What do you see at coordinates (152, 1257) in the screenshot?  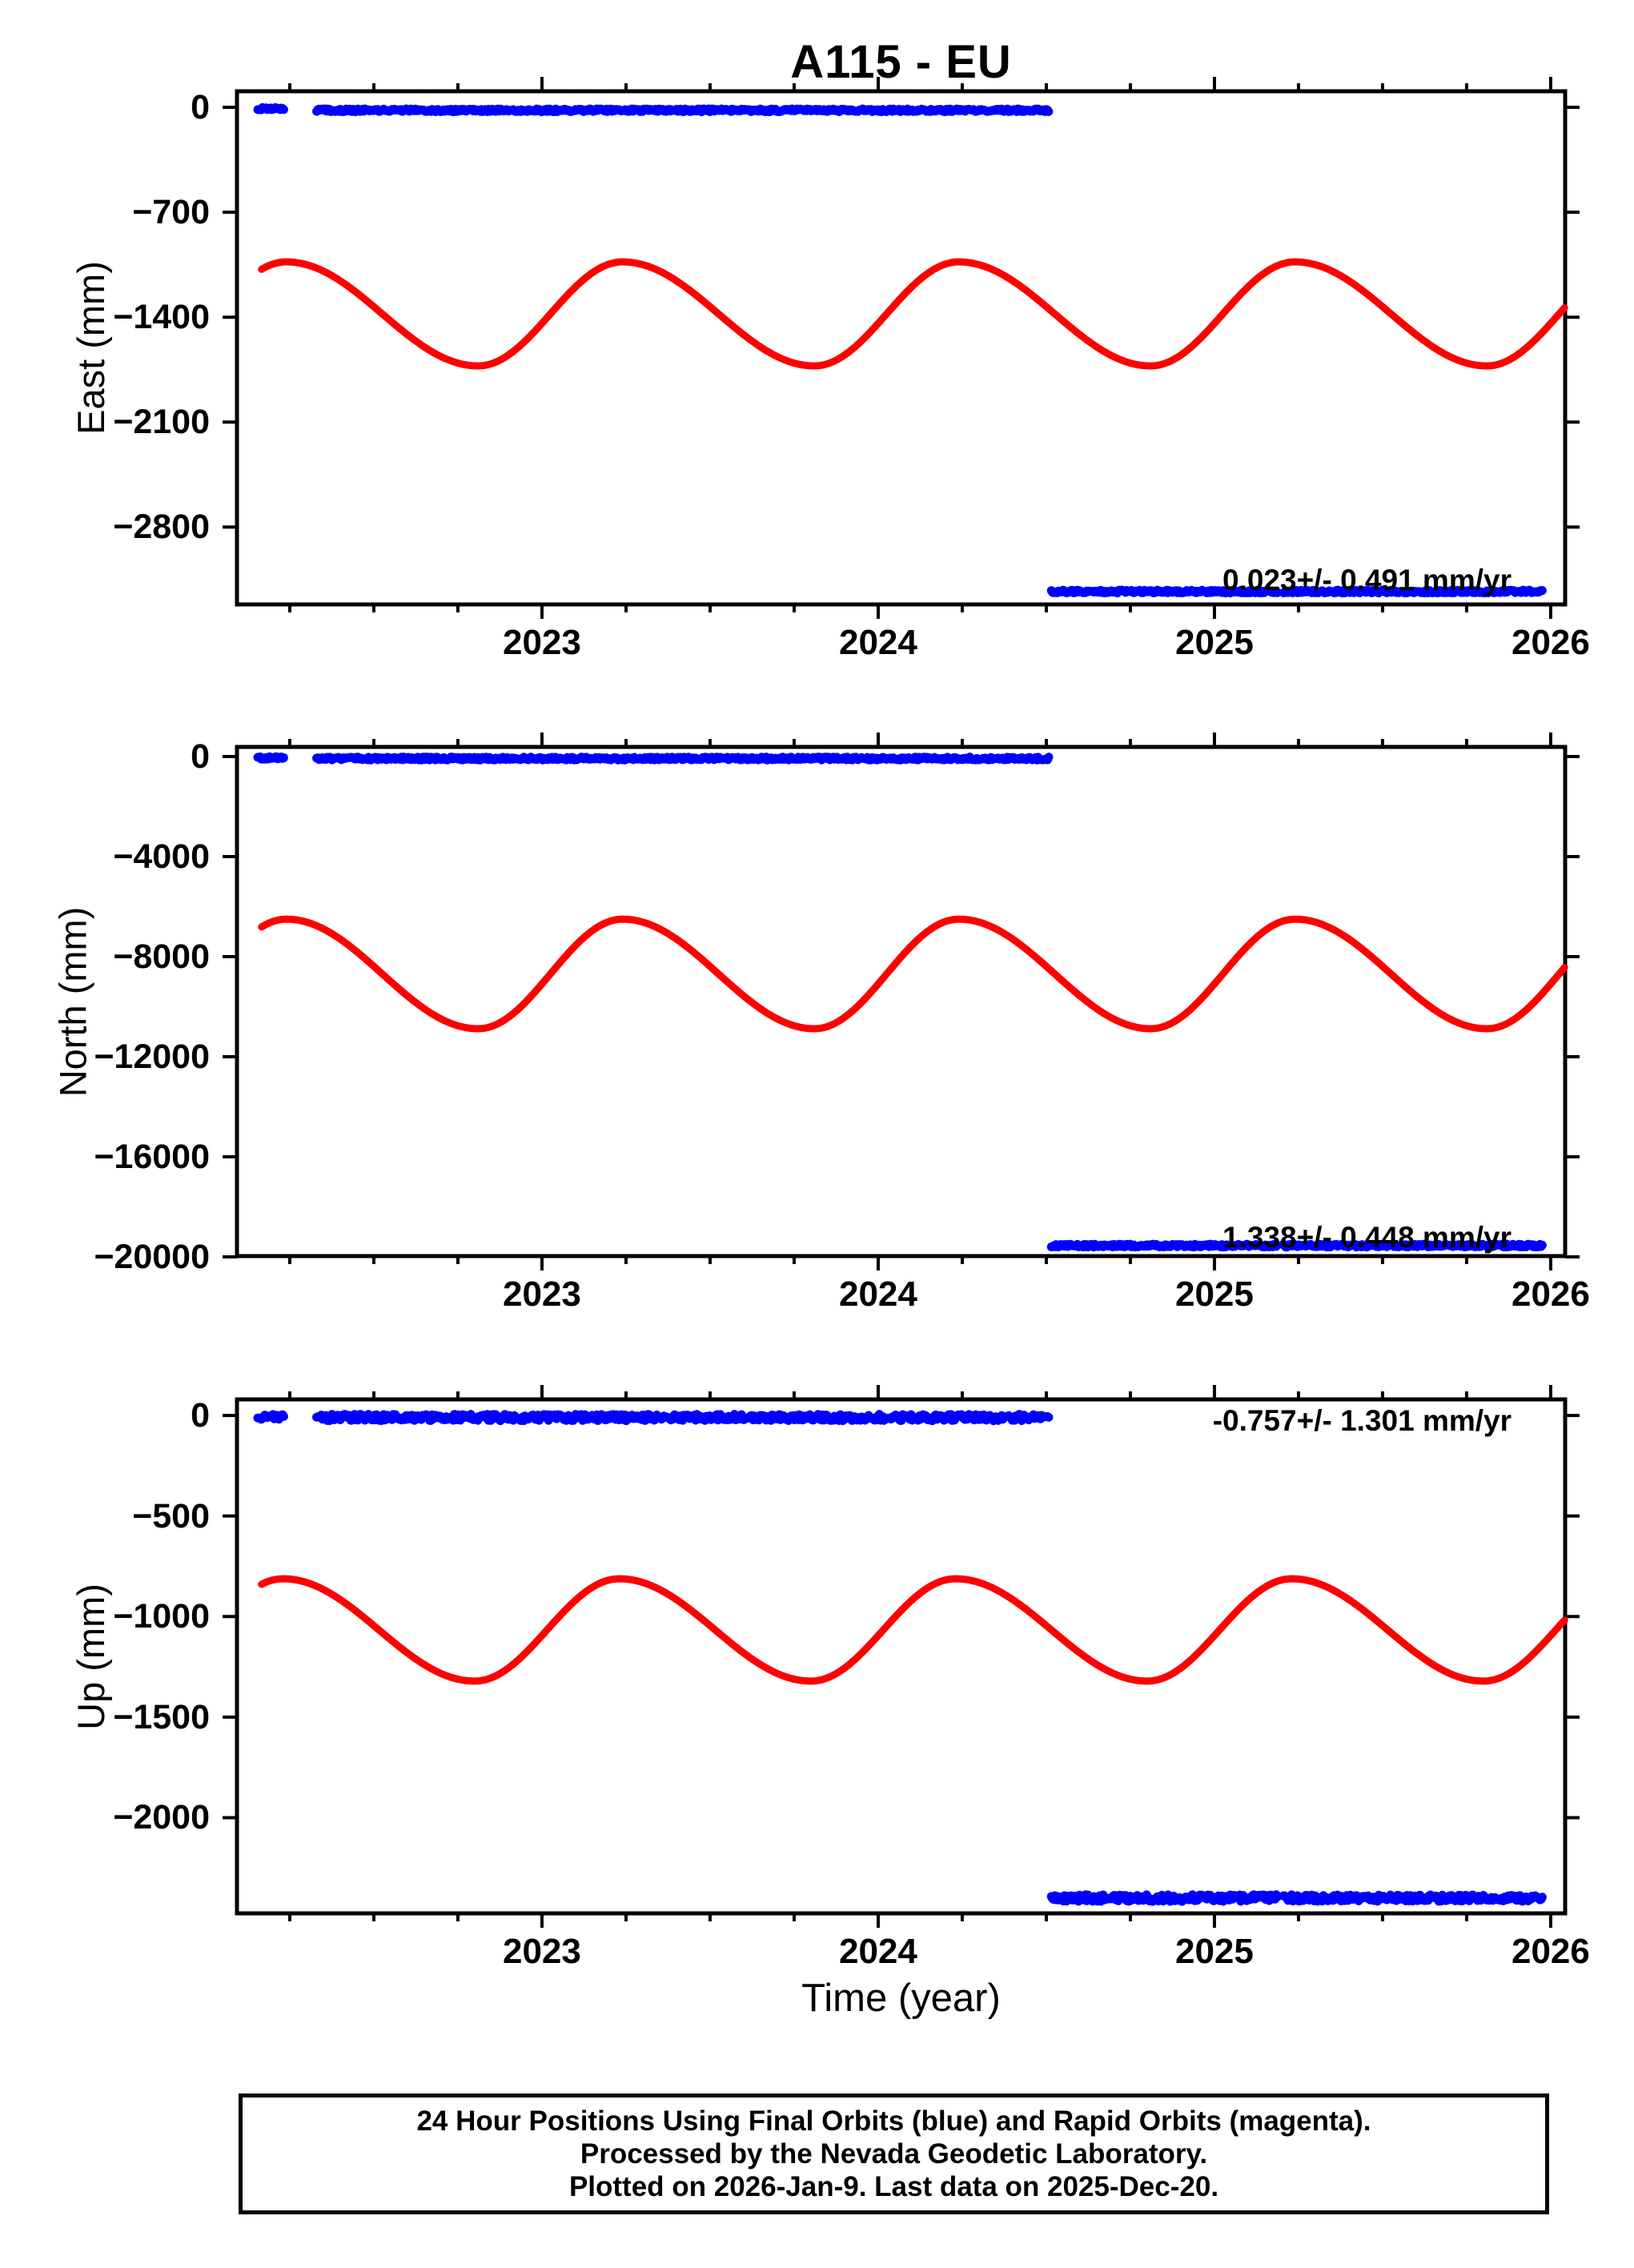 I see `y-tick-label: −20000` at bounding box center [152, 1257].